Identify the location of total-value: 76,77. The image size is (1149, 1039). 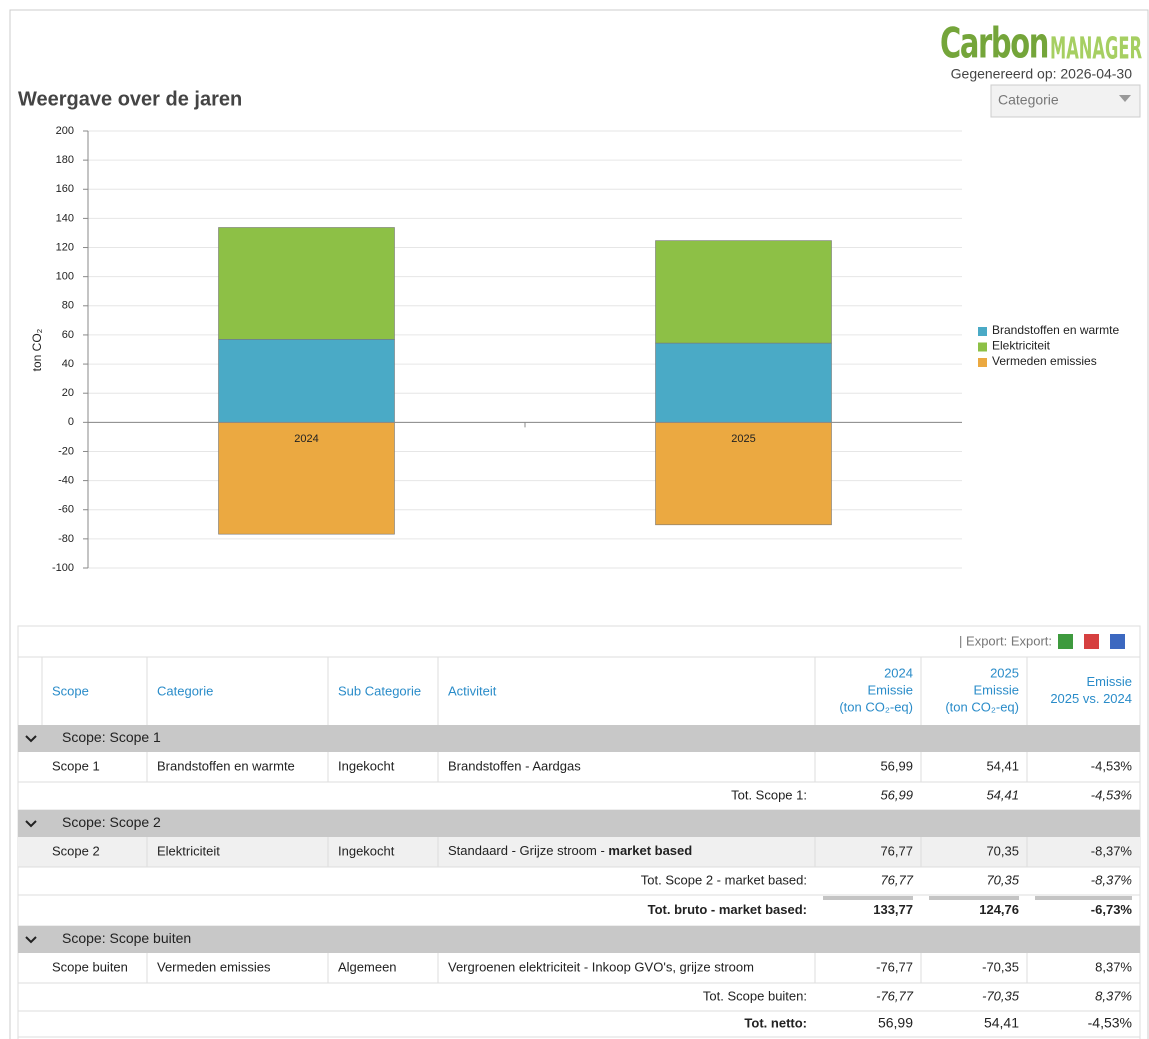
(896, 879).